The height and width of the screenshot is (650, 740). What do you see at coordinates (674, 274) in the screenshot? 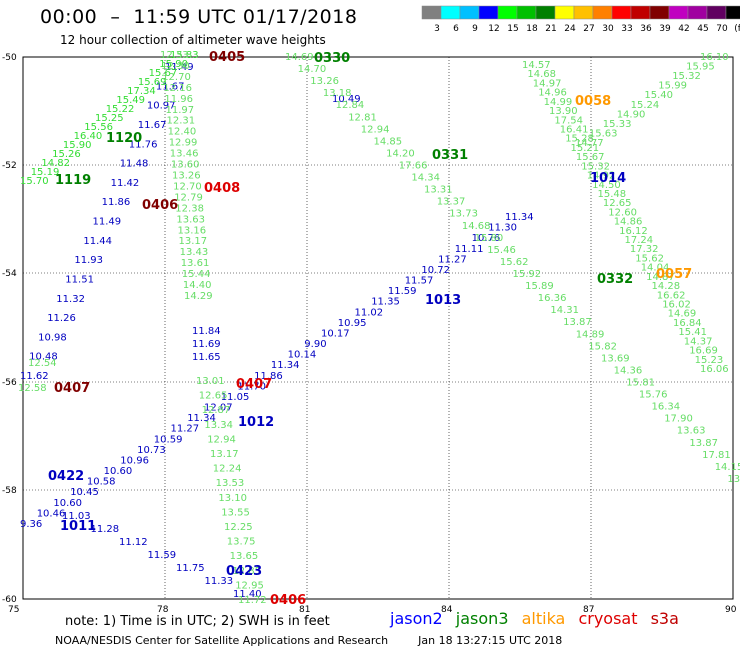
I see `pass-label-0057: 0057` at bounding box center [674, 274].